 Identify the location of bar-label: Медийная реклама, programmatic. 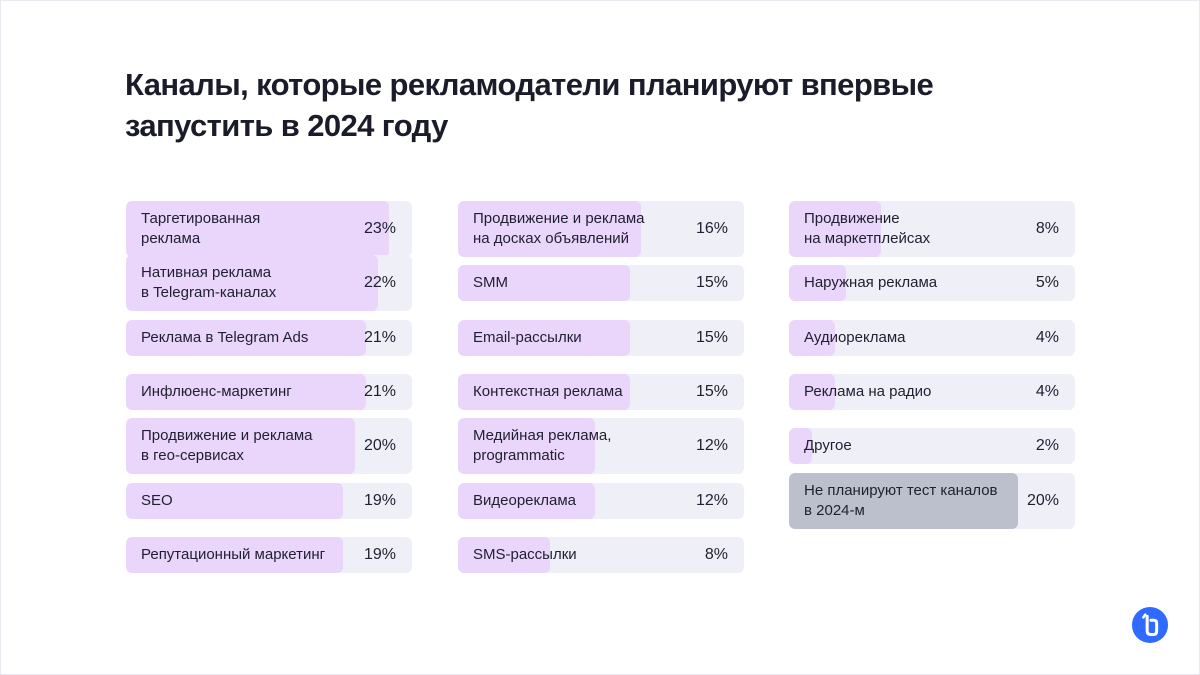
(542, 446).